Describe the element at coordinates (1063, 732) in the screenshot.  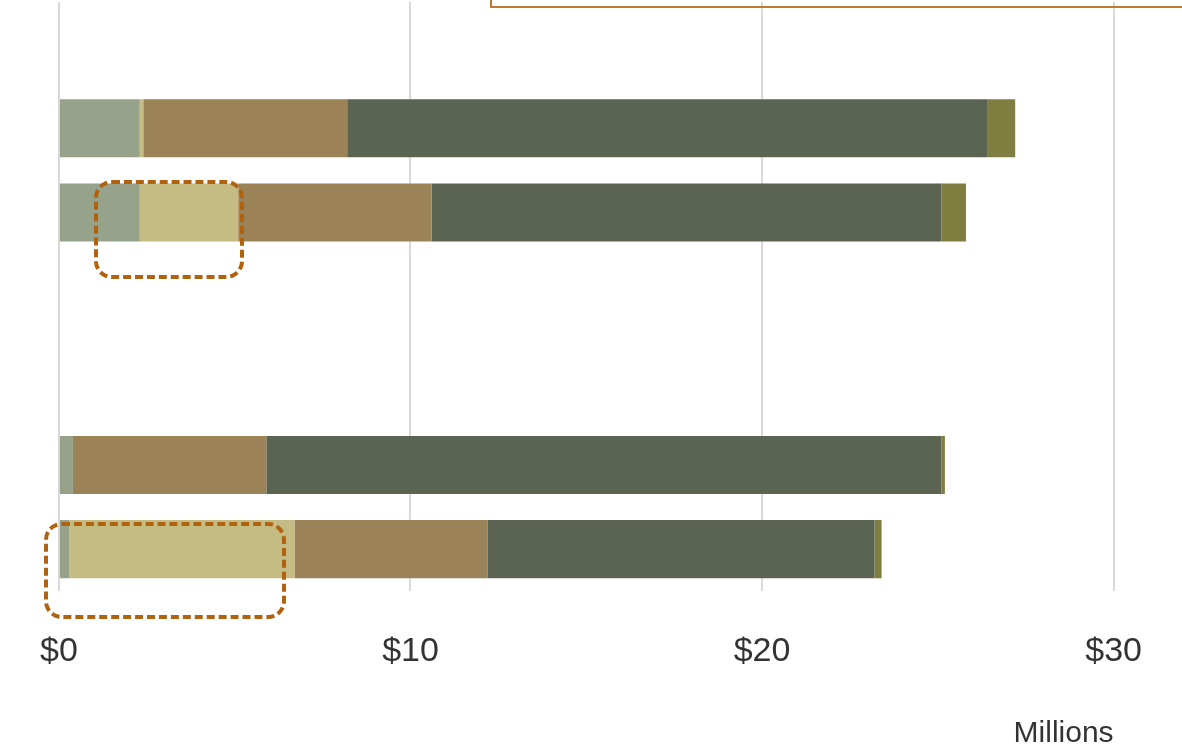
I see `x-axis-title: Millions` at that location.